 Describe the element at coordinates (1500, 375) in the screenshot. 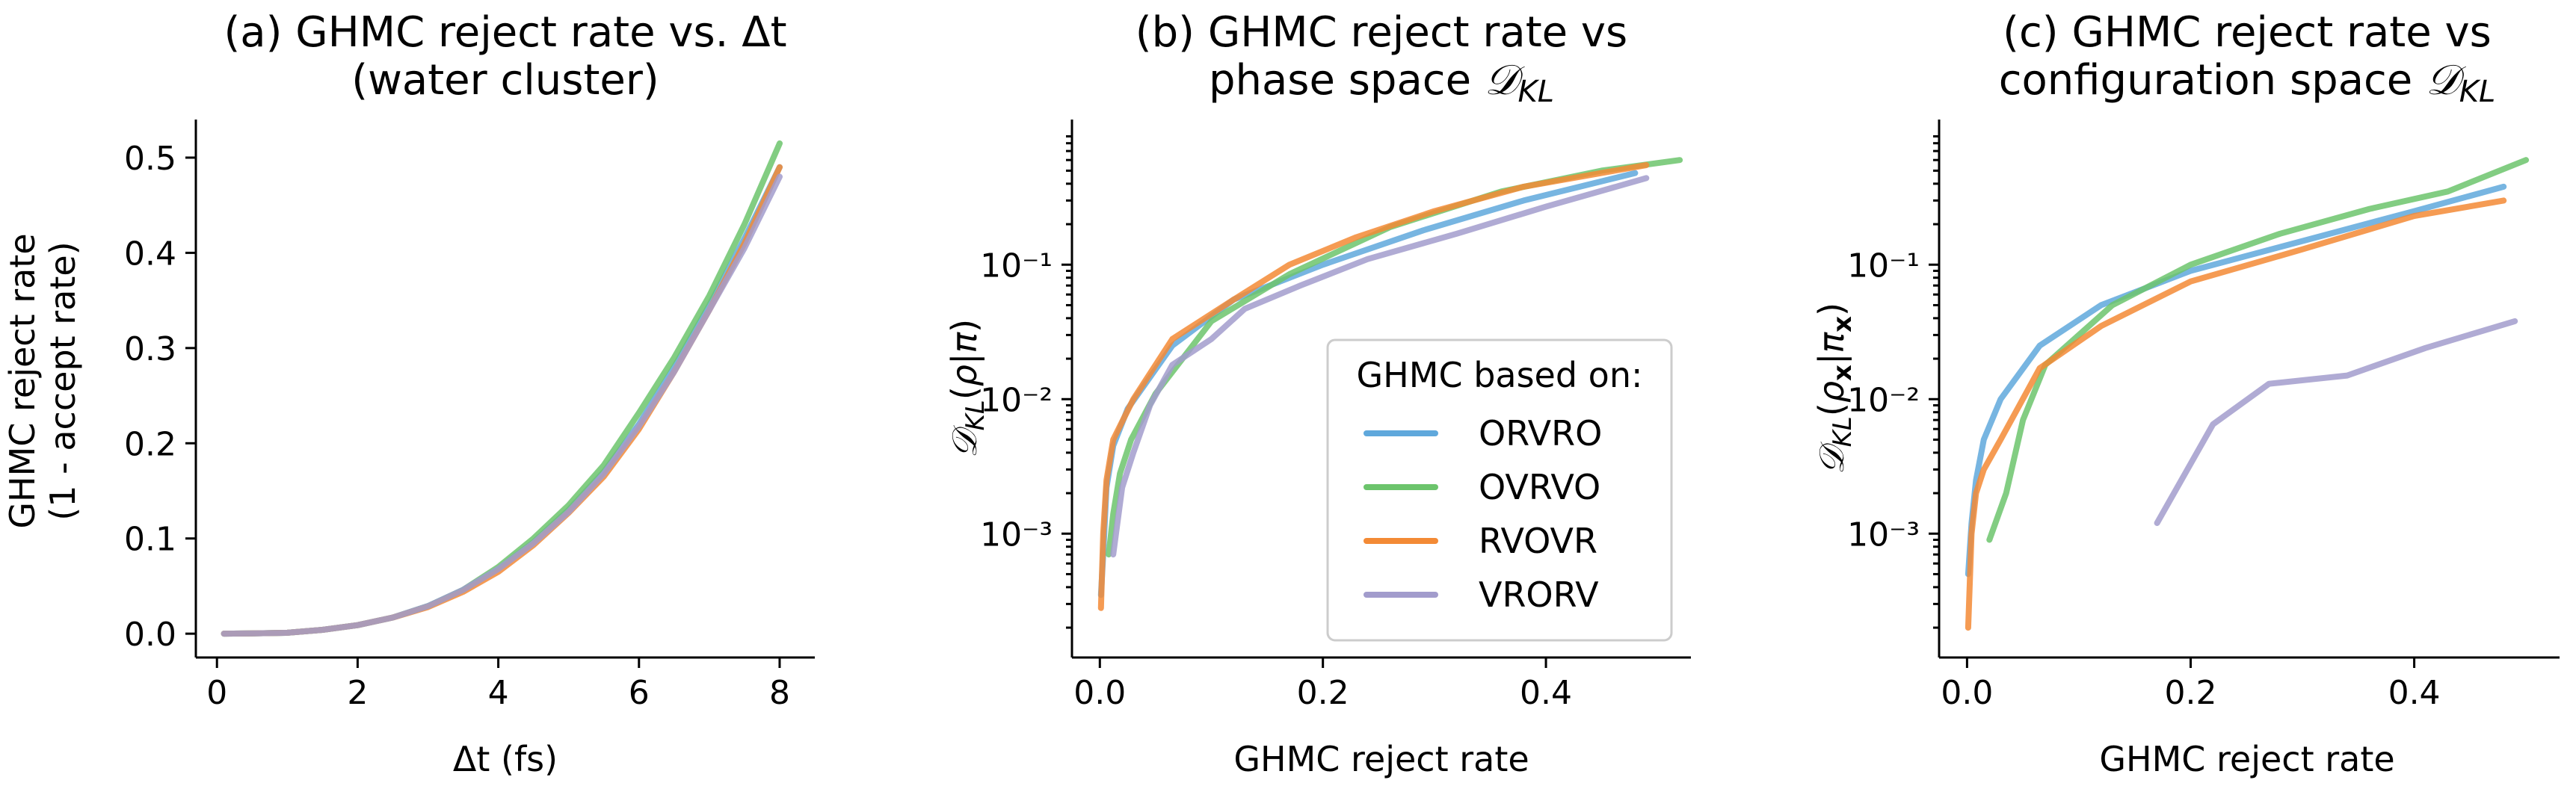

I see `legend-title: GHMC based on:` at that location.